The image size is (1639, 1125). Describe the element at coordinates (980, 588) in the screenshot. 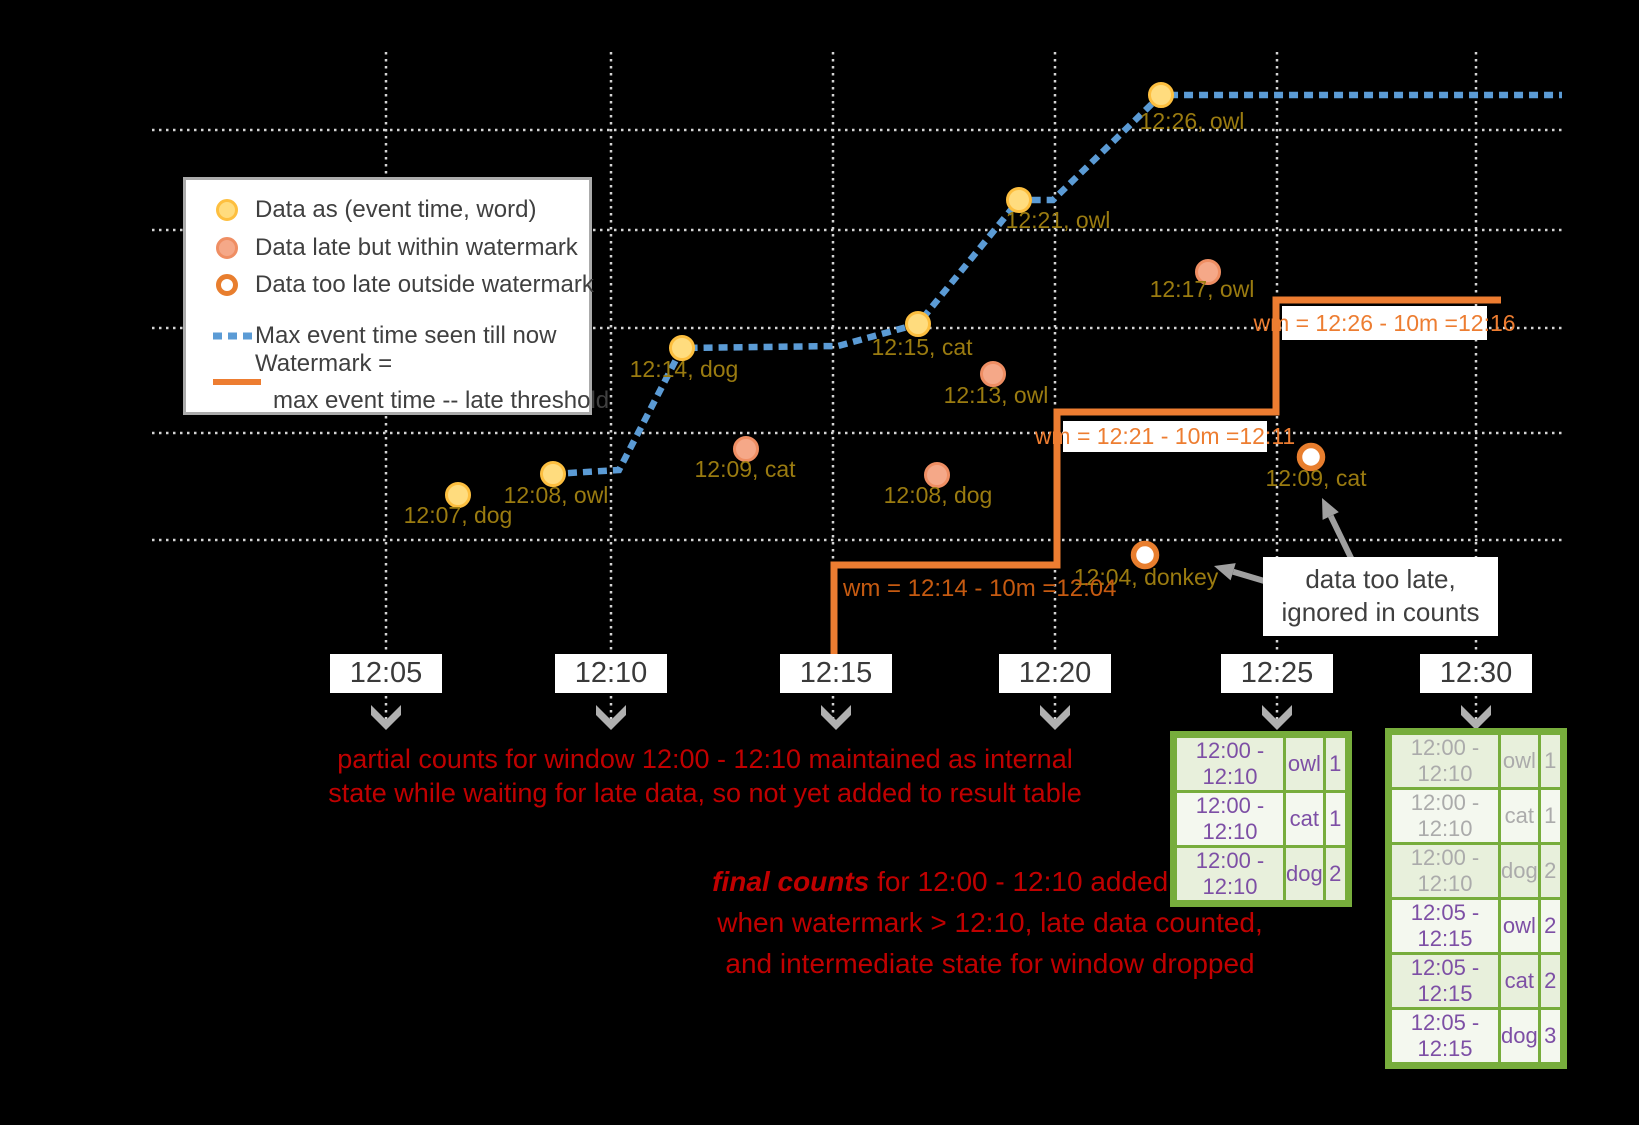

I see `watermark-value-label: wm = 12:14 - 10m =12:04` at that location.